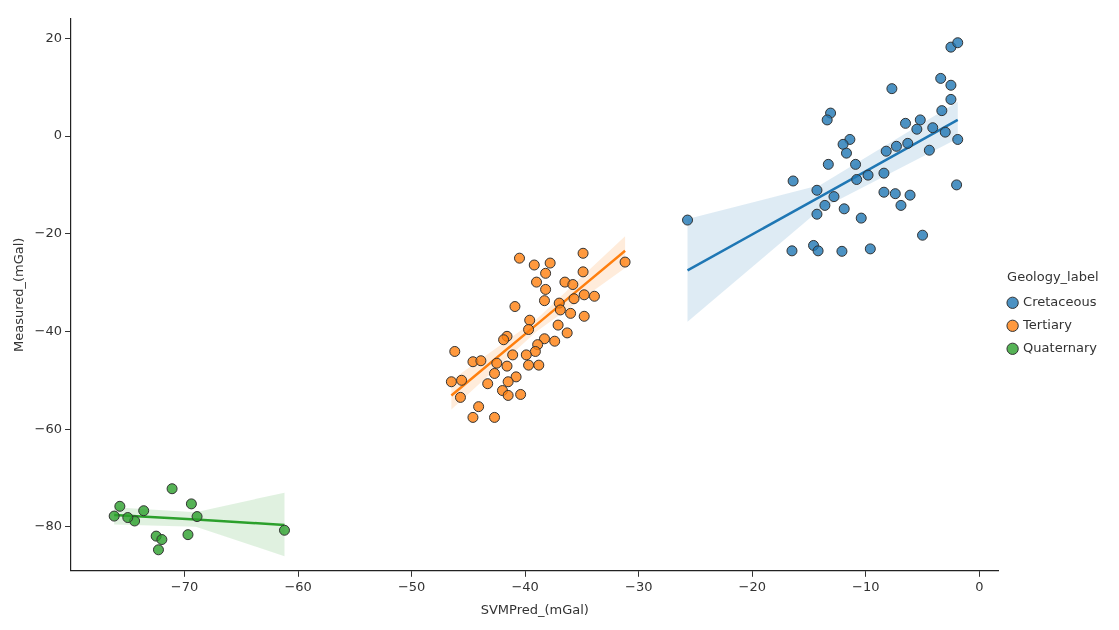 Image resolution: width=1119 pixels, height=630 pixels. Describe the element at coordinates (638, 586) in the screenshot. I see `x-tick-label: −30` at that location.